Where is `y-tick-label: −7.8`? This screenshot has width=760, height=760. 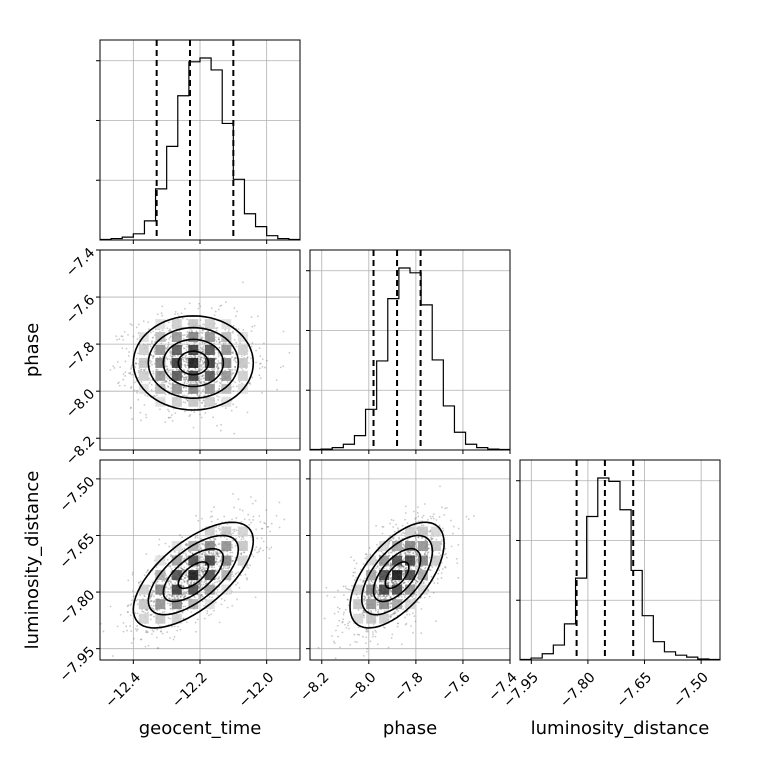 y-tick-label: −7.8 is located at coordinates (80, 356).